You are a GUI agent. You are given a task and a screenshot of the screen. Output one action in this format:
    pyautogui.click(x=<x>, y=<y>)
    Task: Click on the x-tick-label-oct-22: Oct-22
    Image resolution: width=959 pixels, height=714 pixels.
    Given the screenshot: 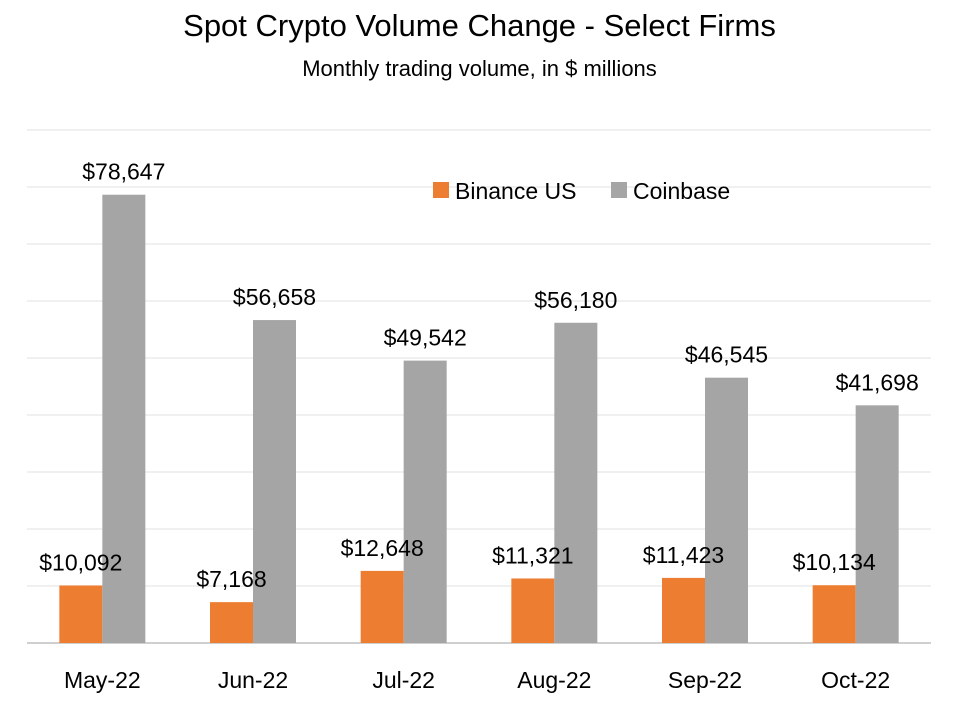 What is the action you would take?
    pyautogui.click(x=855, y=680)
    